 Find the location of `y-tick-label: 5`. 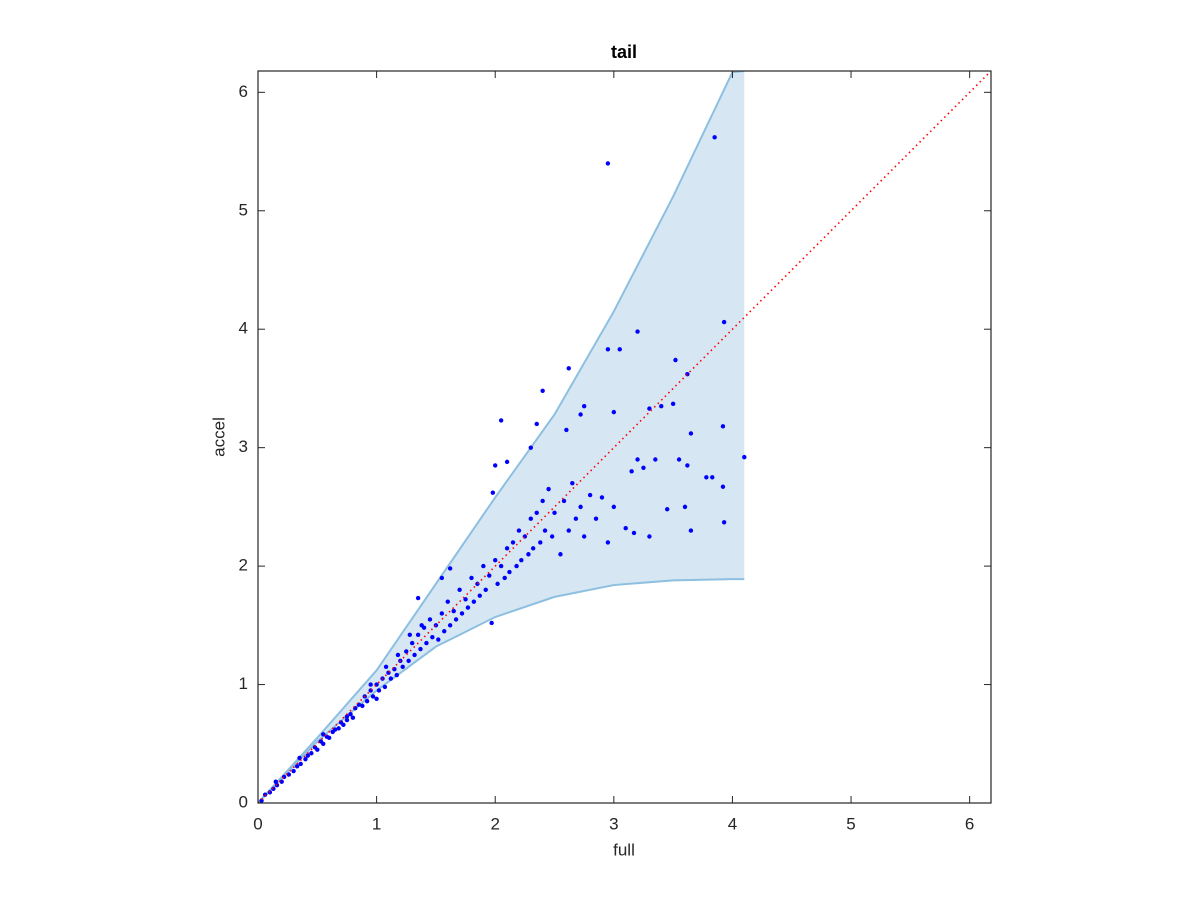

y-tick-label: 5 is located at coordinates (243, 209).